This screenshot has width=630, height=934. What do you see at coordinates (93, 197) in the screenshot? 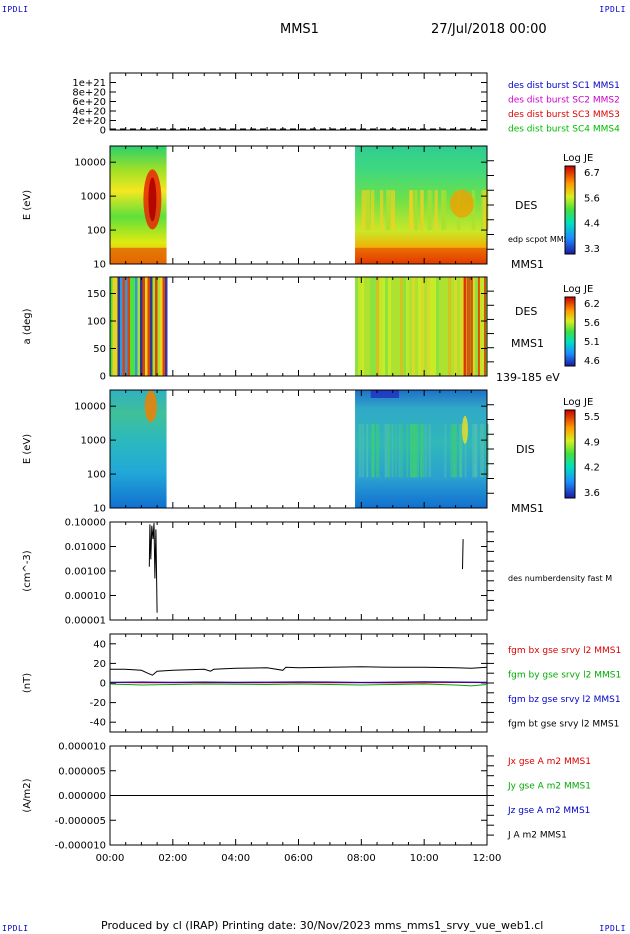
I see `panel2-y-tick-label: 1000` at bounding box center [93, 197].